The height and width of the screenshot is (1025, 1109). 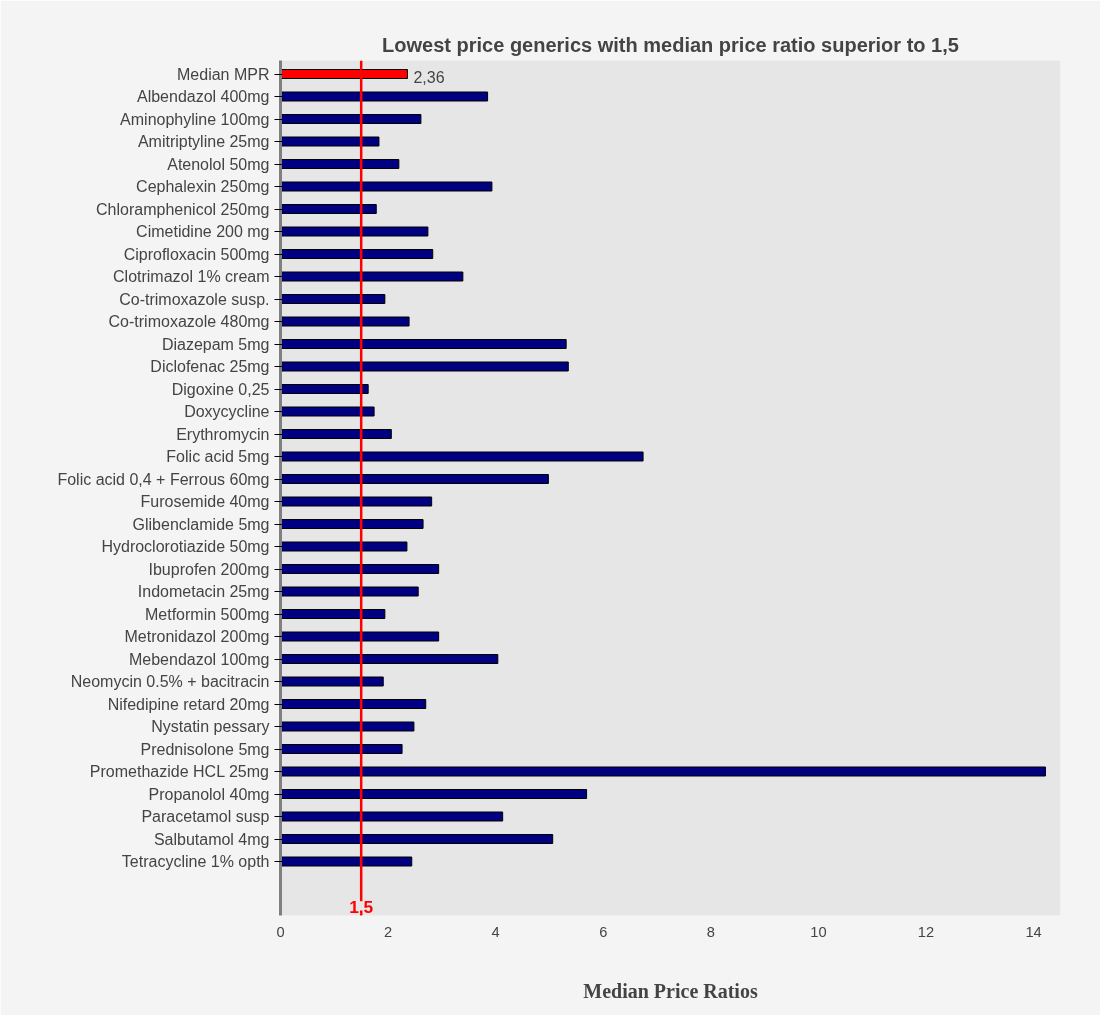 What do you see at coordinates (183, 209) in the screenshot?
I see `y-tick-label: Chloramphenicol 250mg` at bounding box center [183, 209].